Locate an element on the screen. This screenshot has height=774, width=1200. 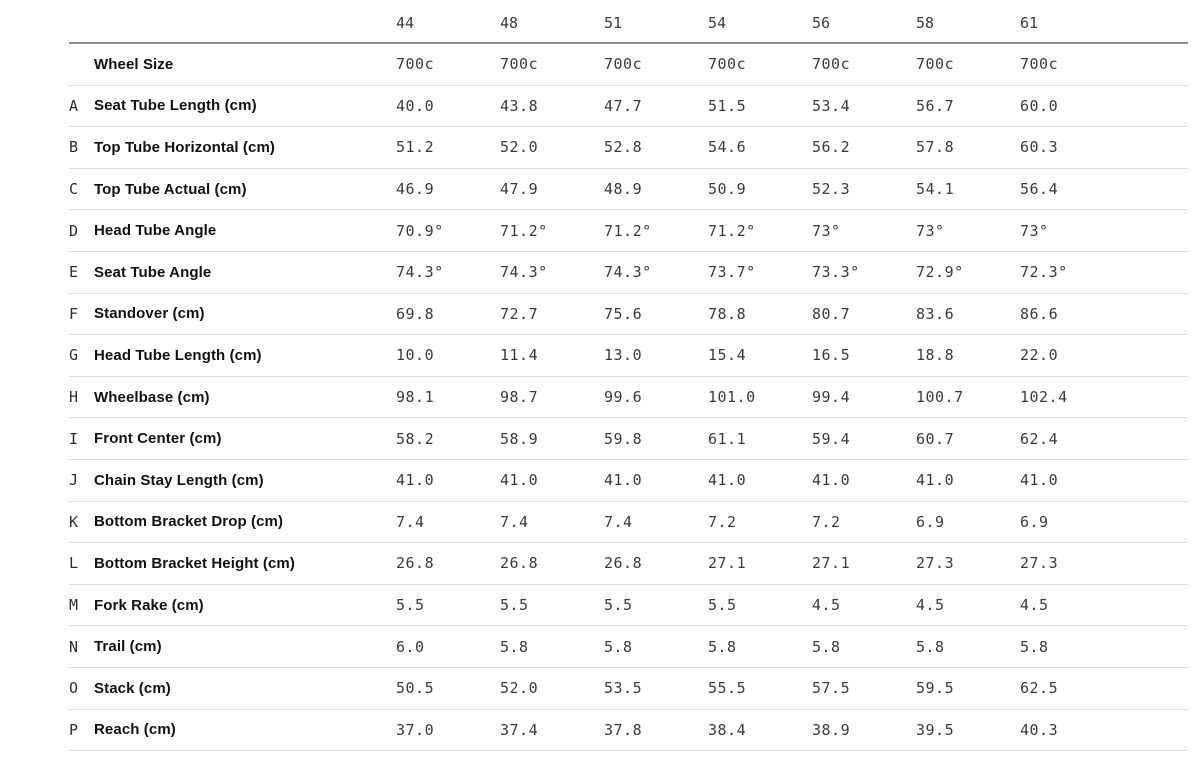
size-column-header: 48 is located at coordinates (552, 24).